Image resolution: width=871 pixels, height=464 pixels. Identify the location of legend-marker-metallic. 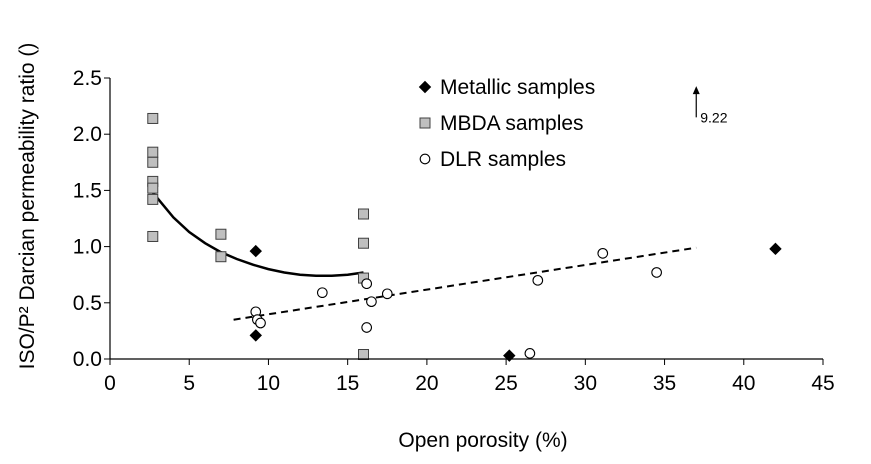
(425, 87).